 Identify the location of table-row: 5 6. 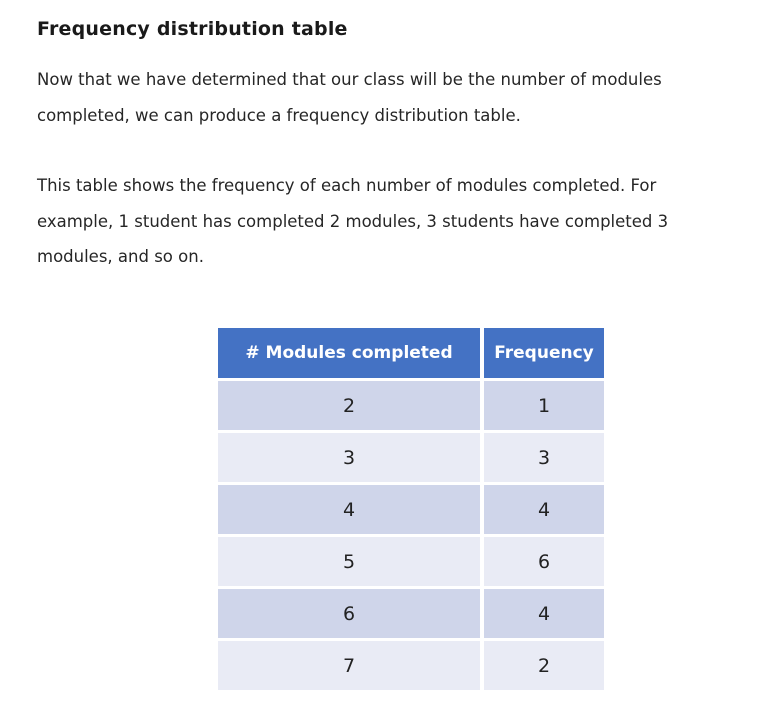
(411, 561).